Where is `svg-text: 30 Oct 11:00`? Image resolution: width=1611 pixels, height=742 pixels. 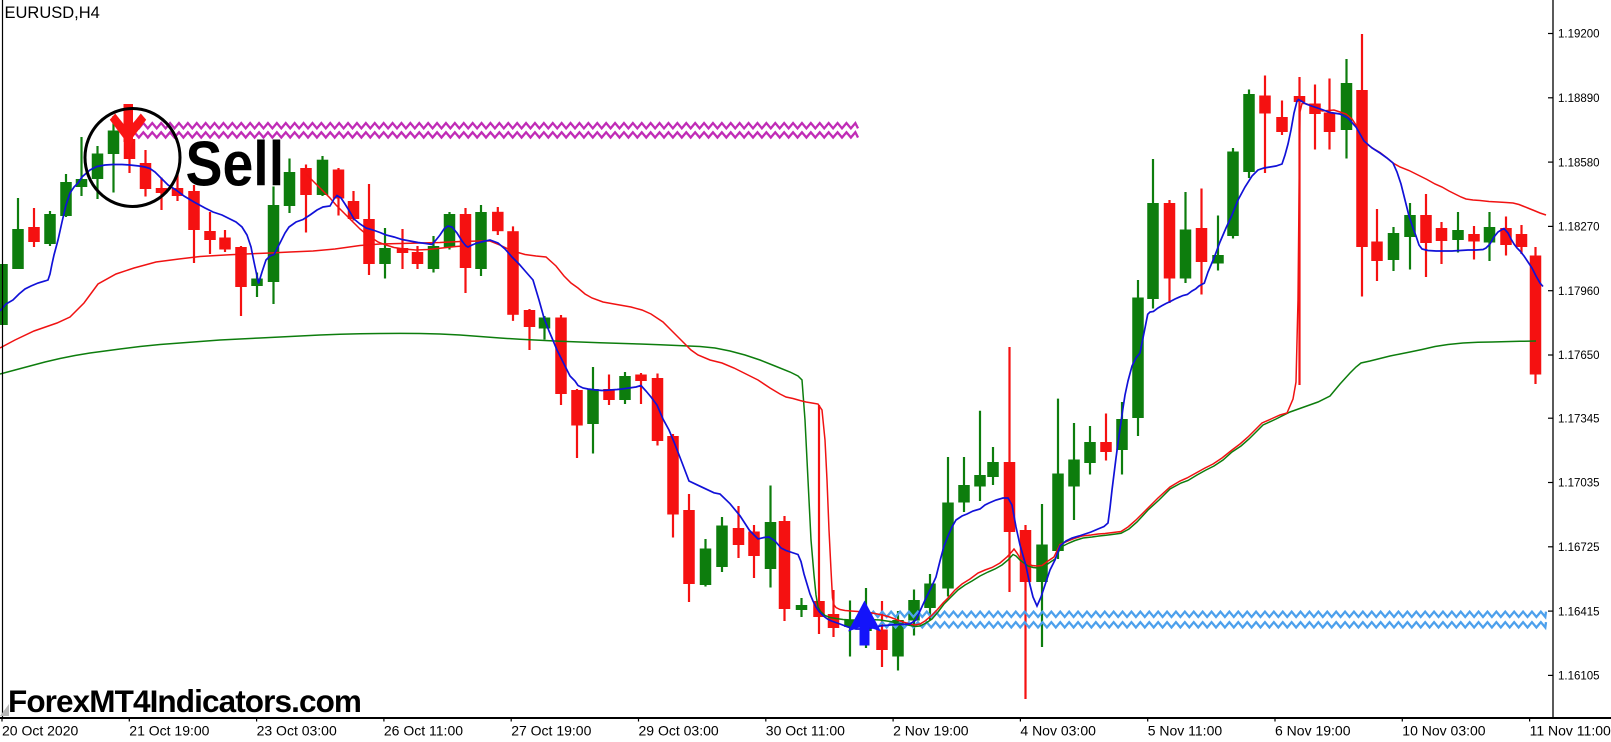 svg-text: 30 Oct 11:00 is located at coordinates (805, 731).